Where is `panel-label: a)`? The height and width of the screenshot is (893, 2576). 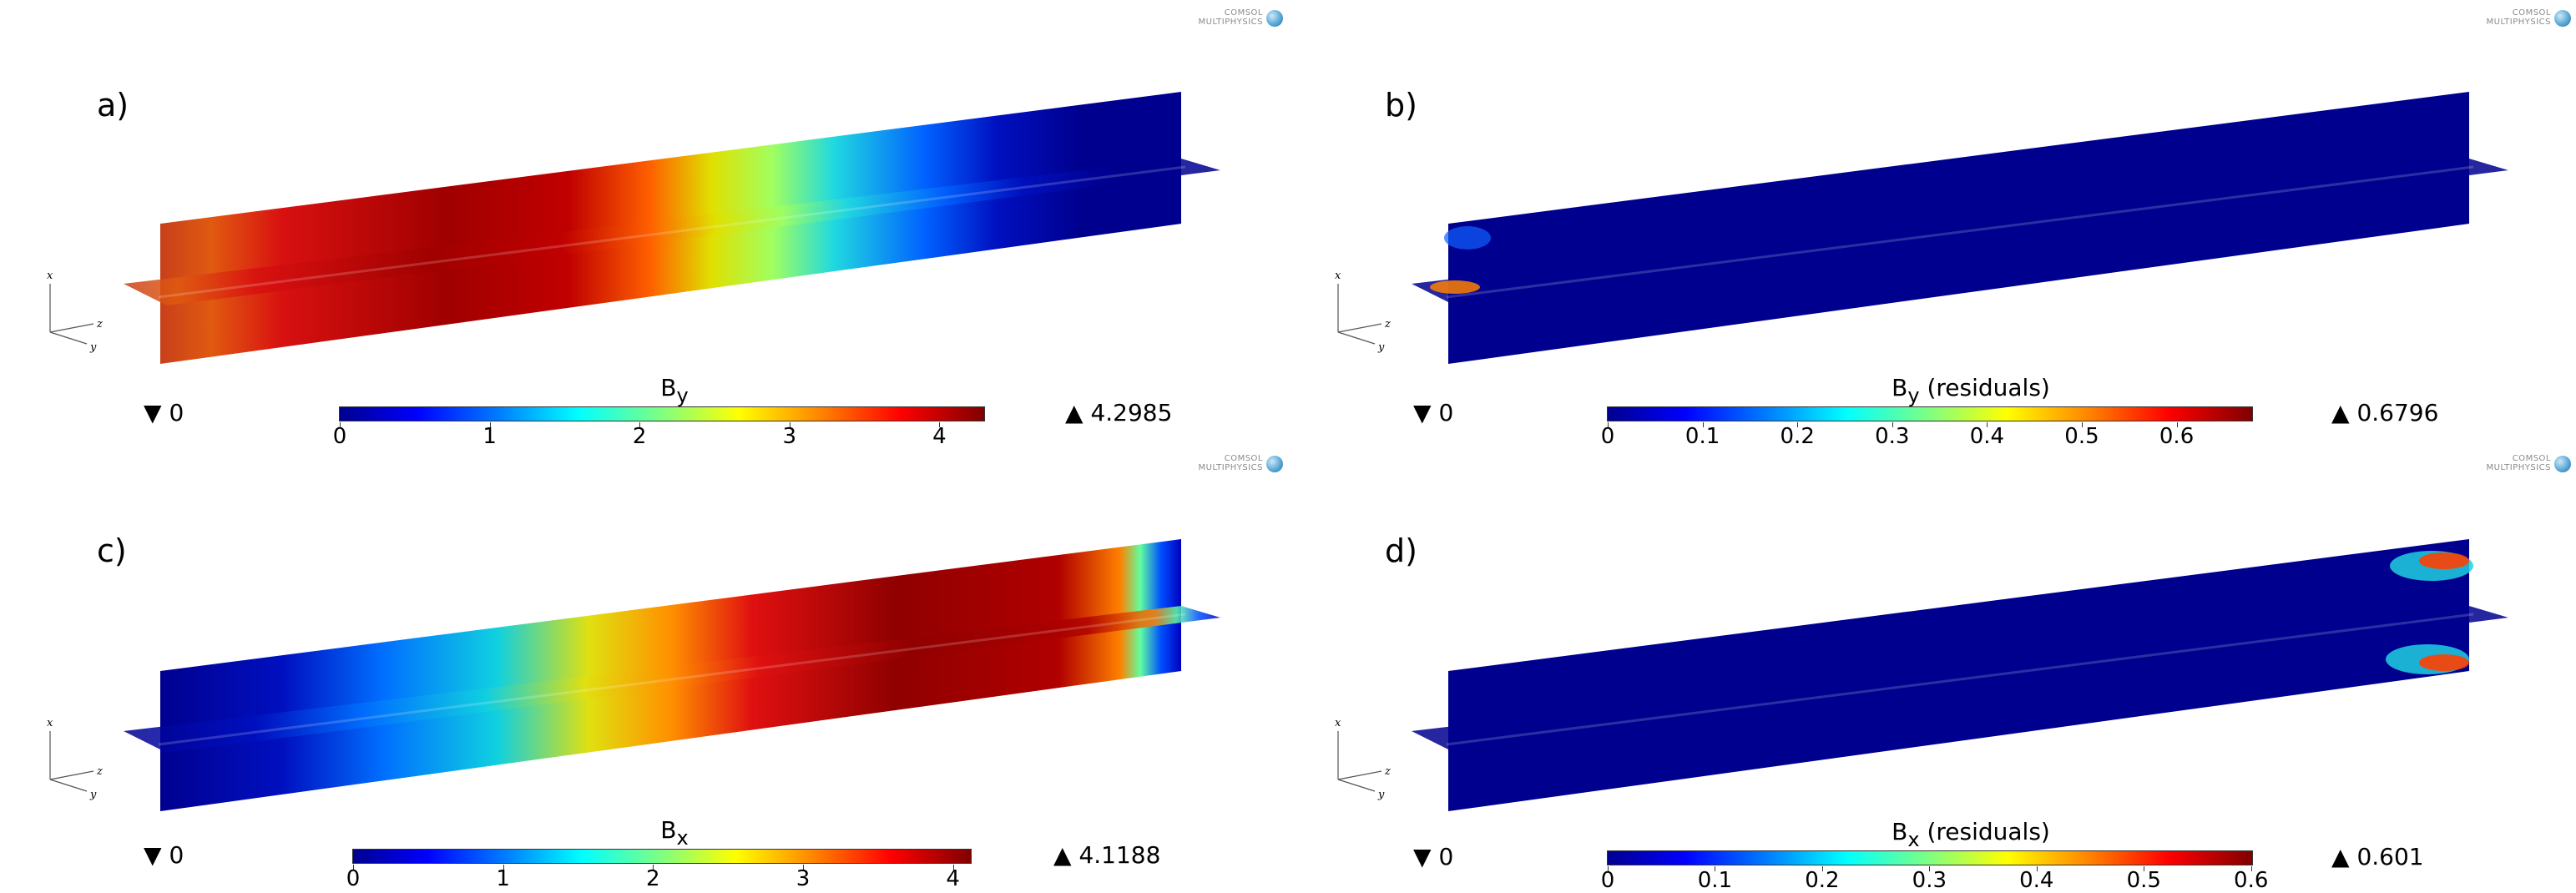 panel-label: a) is located at coordinates (113, 105).